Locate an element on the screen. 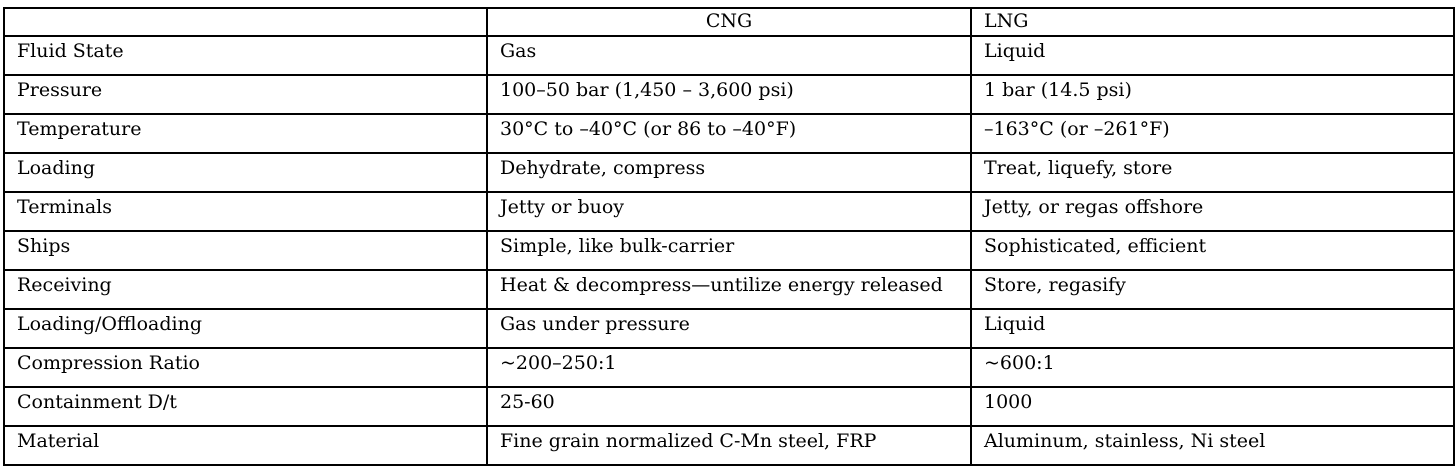 The image size is (1456, 473). lng-value-cell: Store, regasify is located at coordinates (1212, 289).